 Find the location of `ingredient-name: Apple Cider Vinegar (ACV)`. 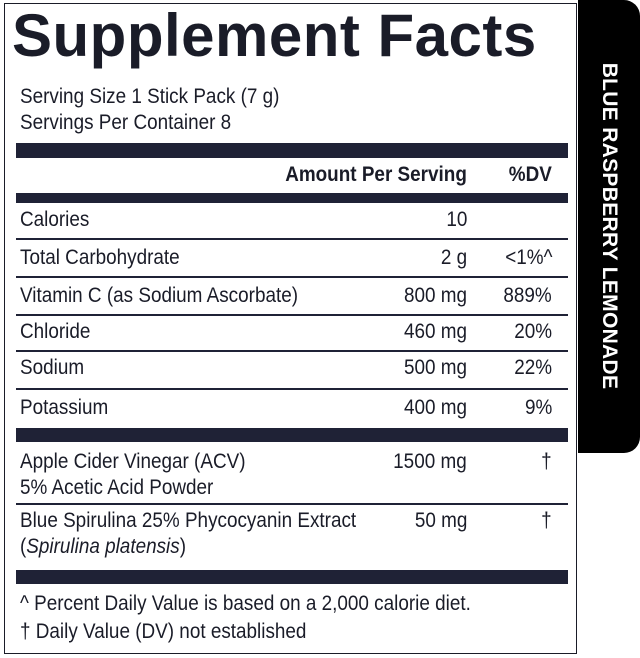

ingredient-name: Apple Cider Vinegar (ACV) is located at coordinates (133, 461).